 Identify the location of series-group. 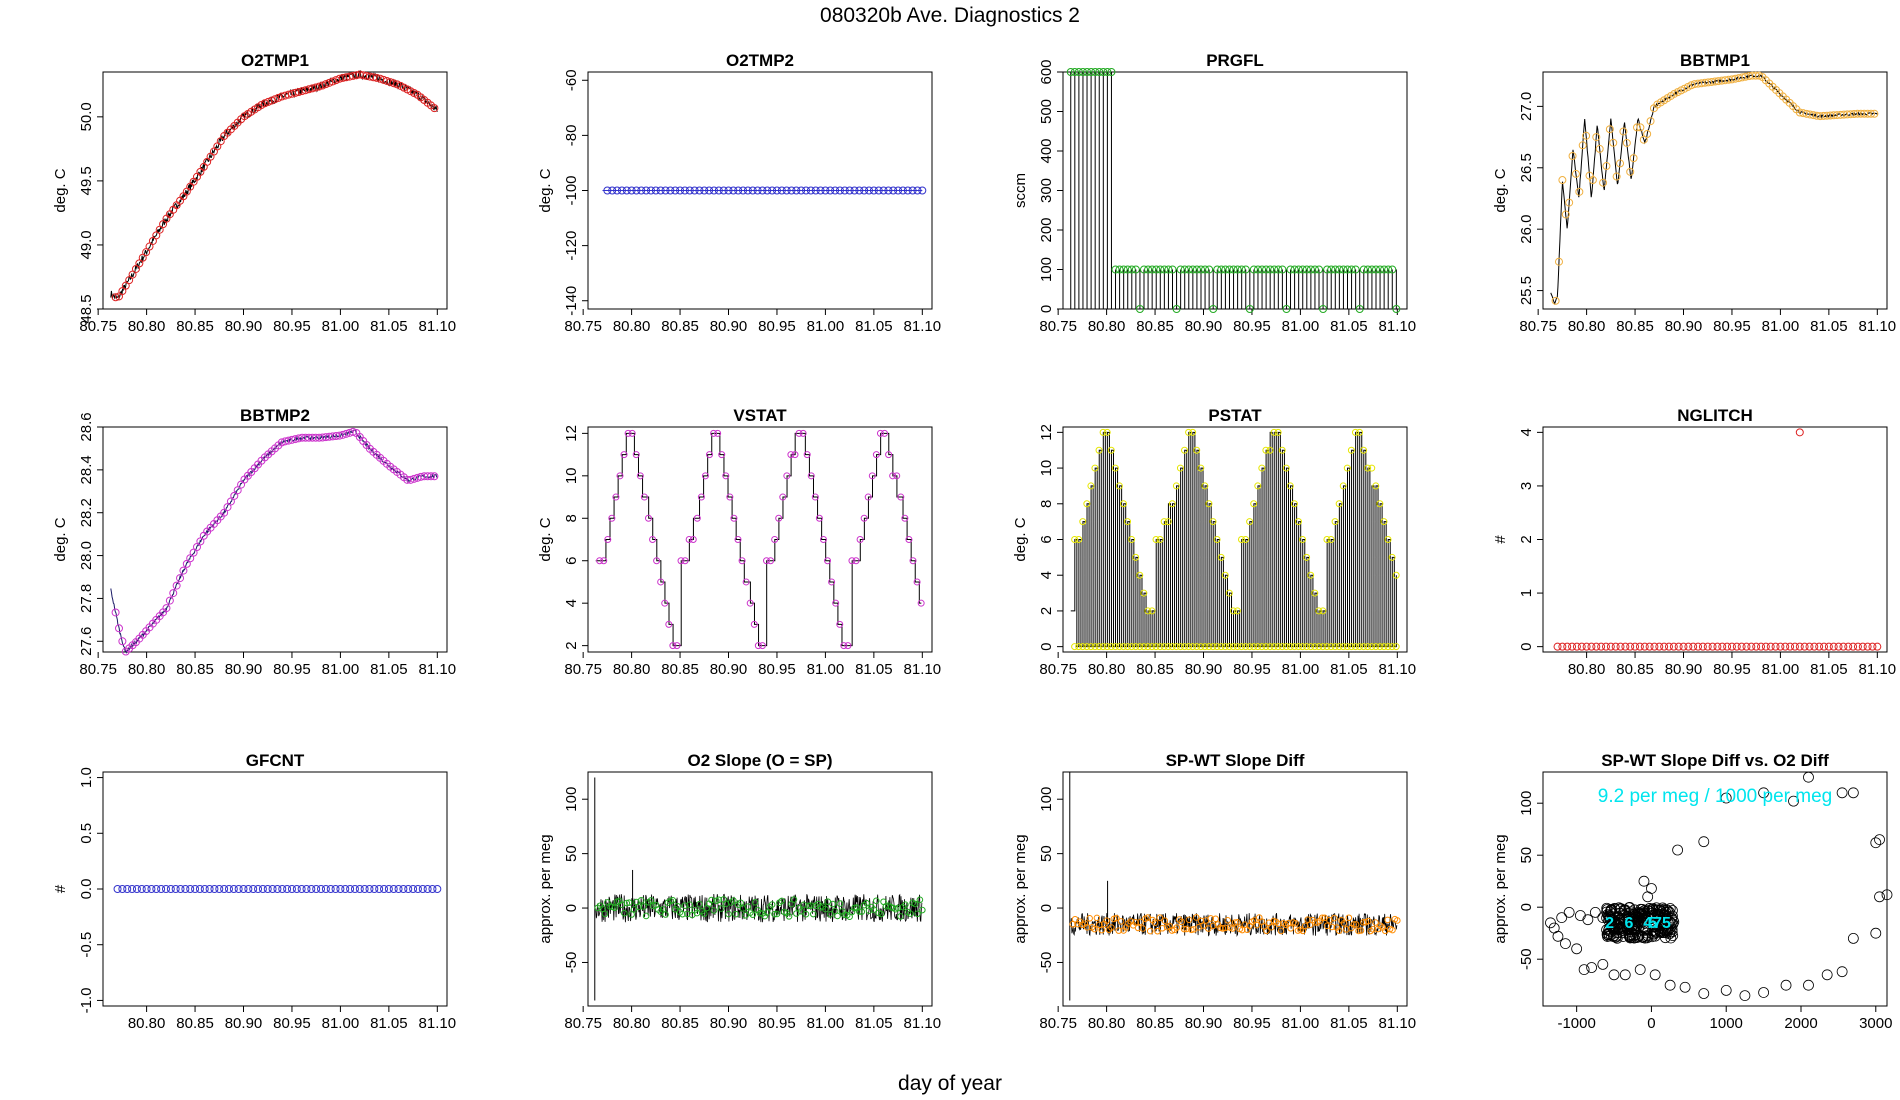
(760, 889).